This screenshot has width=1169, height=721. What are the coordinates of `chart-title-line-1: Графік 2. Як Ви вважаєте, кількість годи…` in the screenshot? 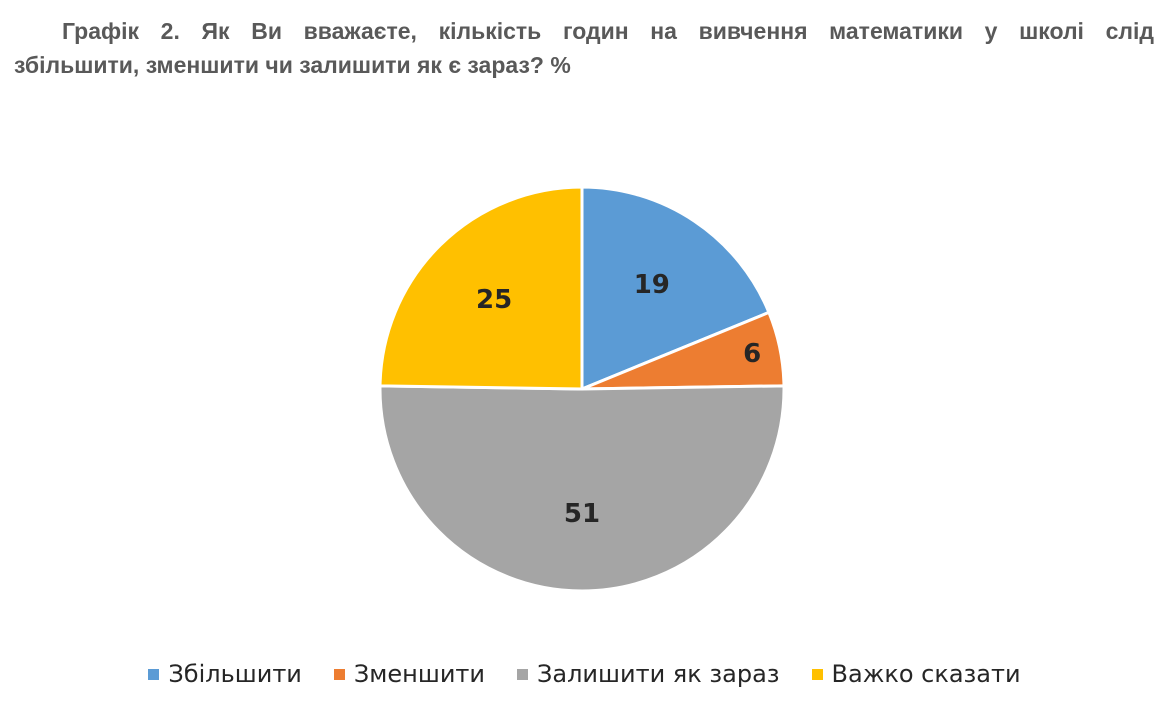 It's located at (608, 31).